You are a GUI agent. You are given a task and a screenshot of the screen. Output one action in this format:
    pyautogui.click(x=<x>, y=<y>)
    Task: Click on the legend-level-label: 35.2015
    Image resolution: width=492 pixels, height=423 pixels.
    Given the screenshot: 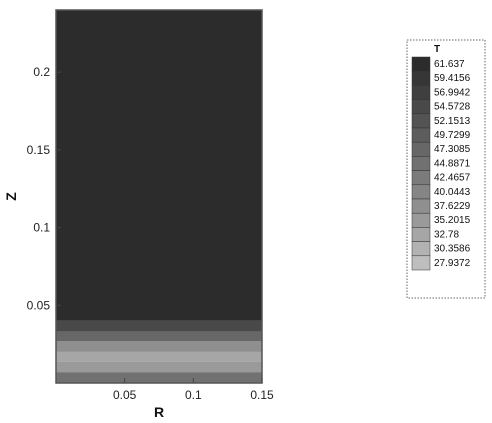 What is the action you would take?
    pyautogui.click(x=452, y=220)
    